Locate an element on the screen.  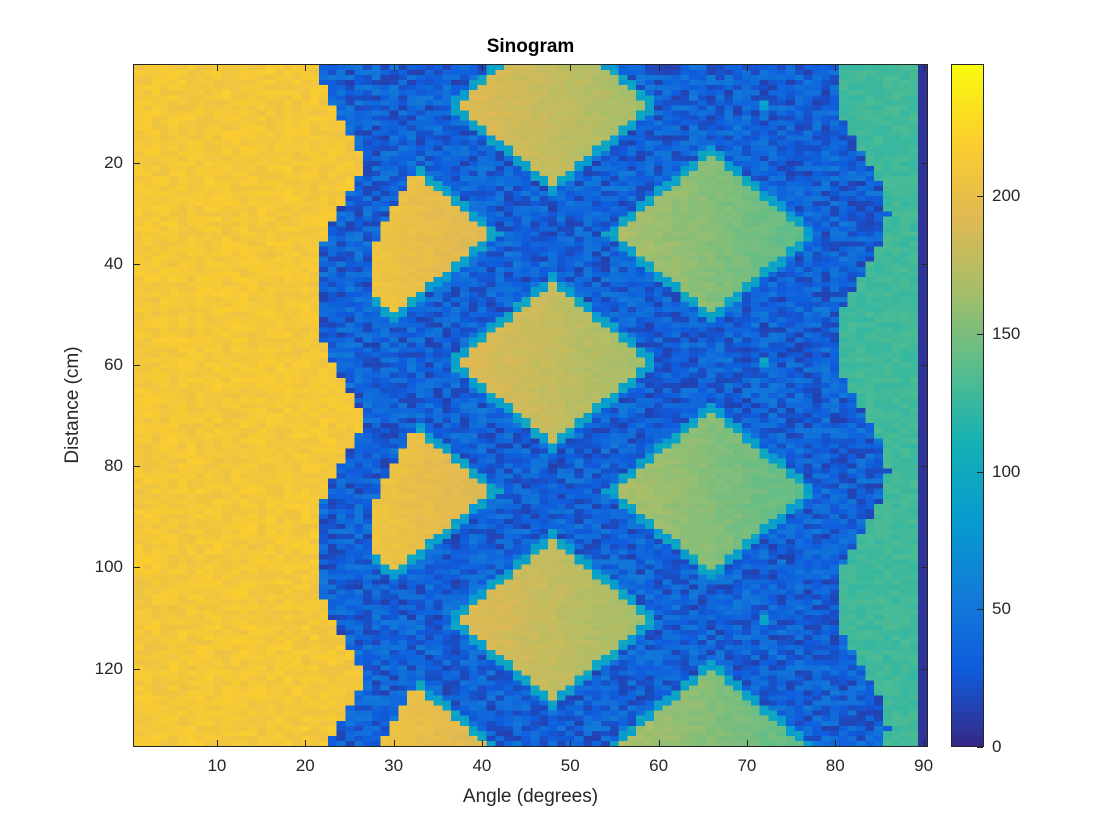
x-axis-label: Angle (degrees) is located at coordinates (530, 796).